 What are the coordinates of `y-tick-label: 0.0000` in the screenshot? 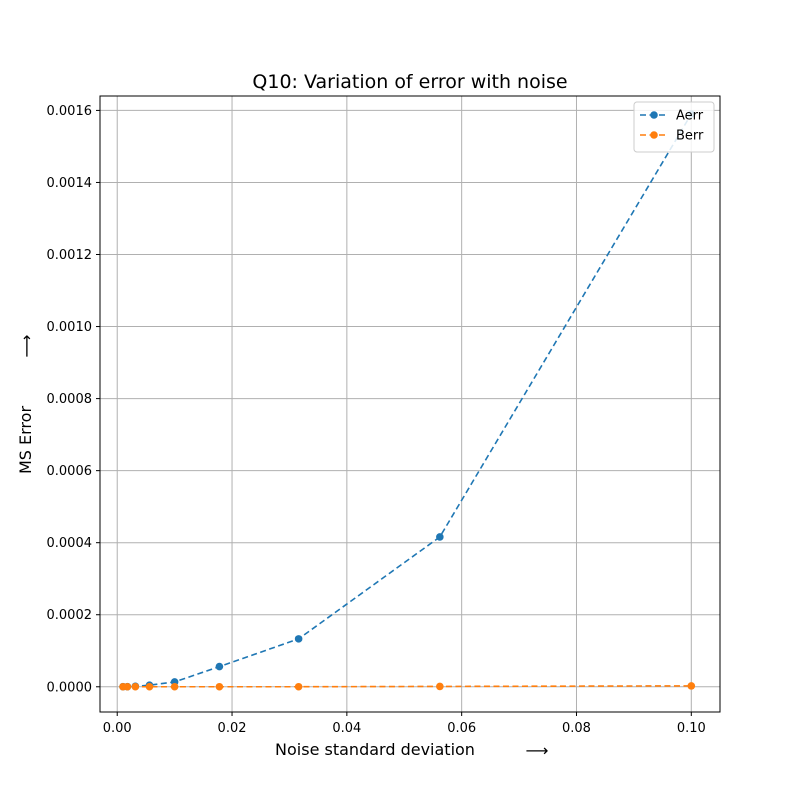 It's located at (70, 687).